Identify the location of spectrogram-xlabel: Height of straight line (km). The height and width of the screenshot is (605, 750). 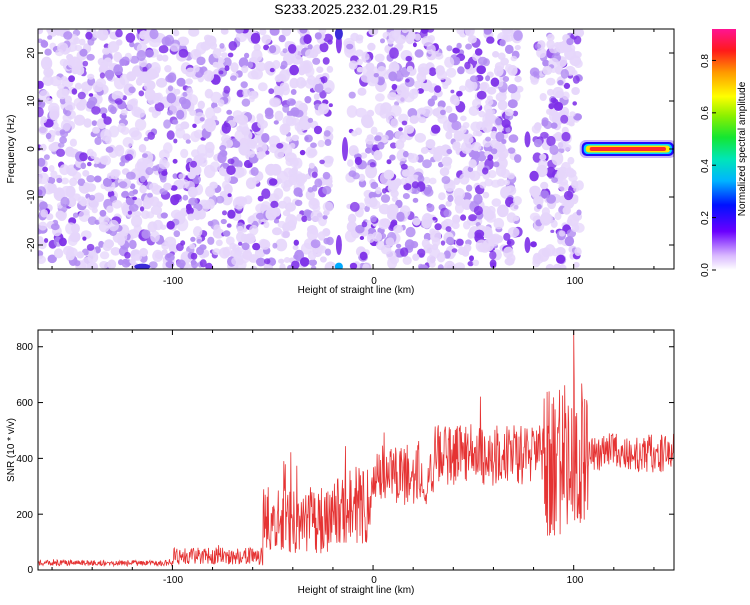
(356, 290).